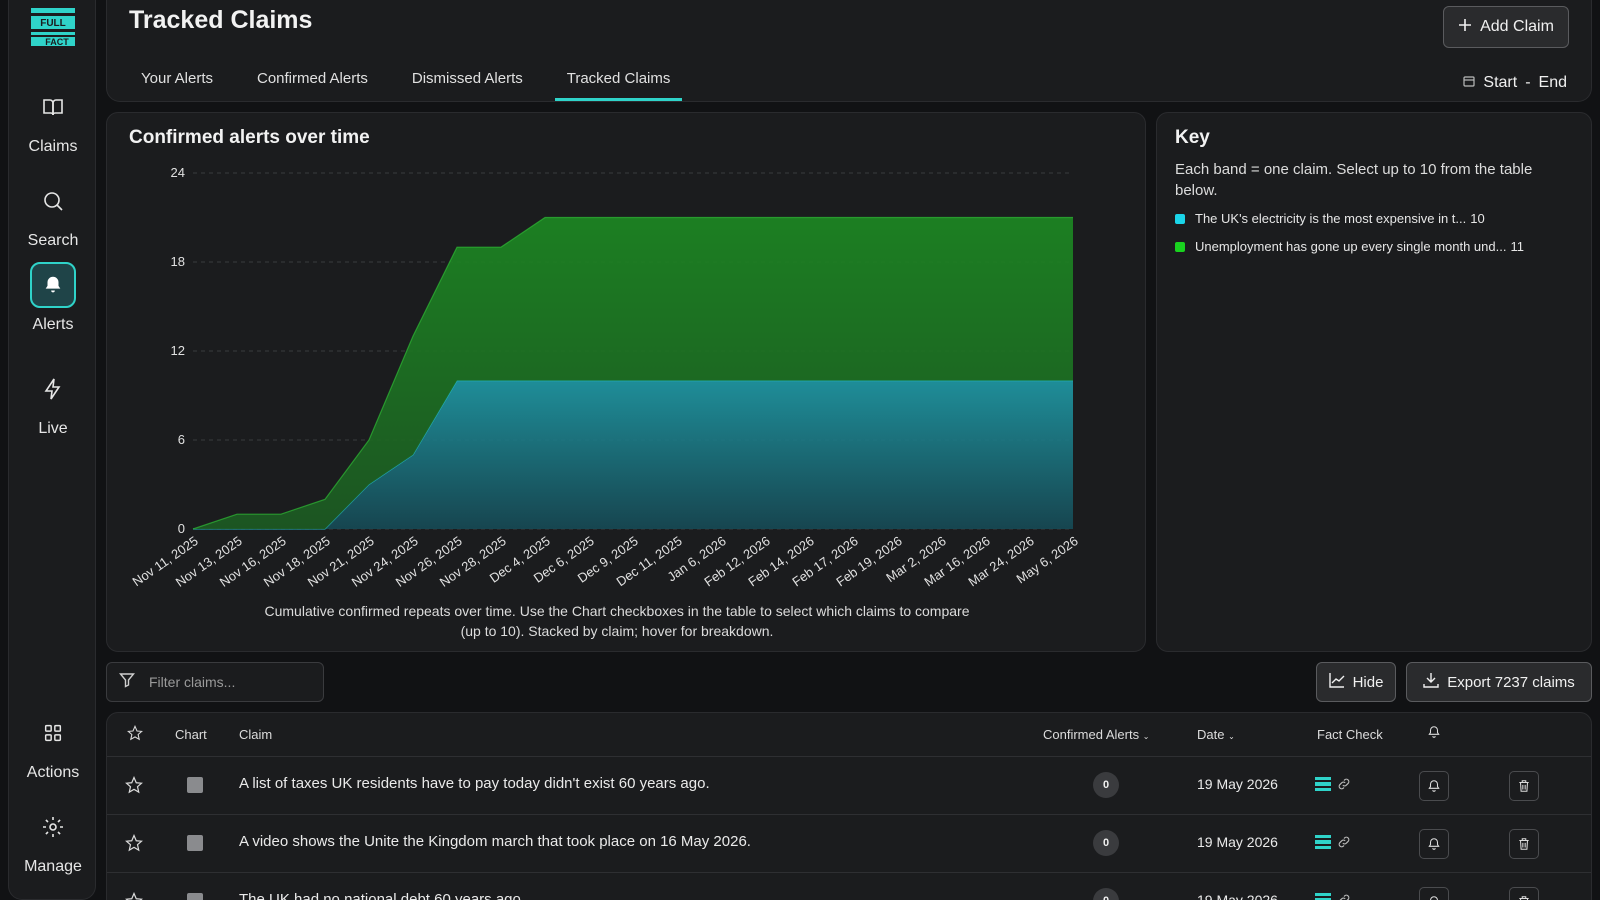  I want to click on sidebar-item-claims: Claims, so click(53, 120).